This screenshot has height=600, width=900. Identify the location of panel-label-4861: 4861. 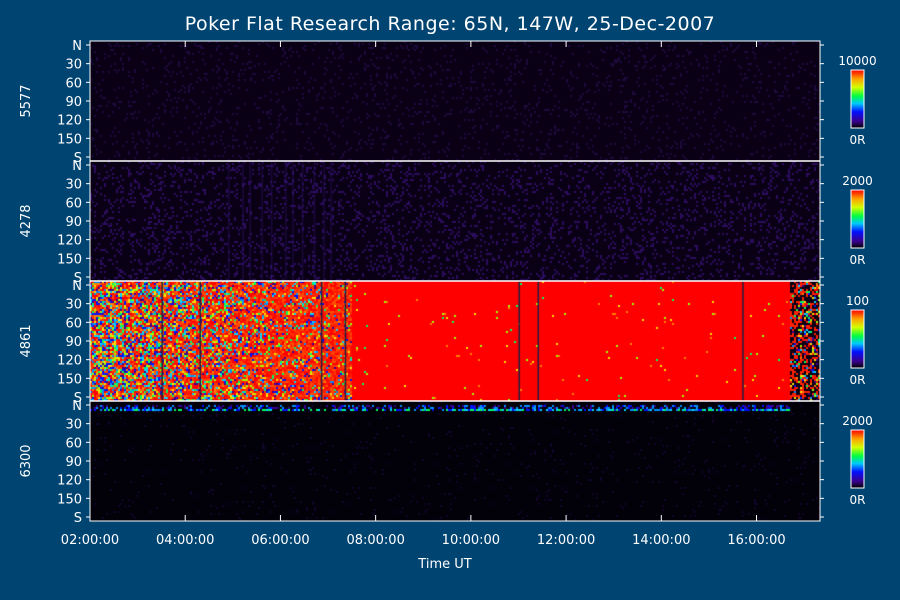
(26, 340).